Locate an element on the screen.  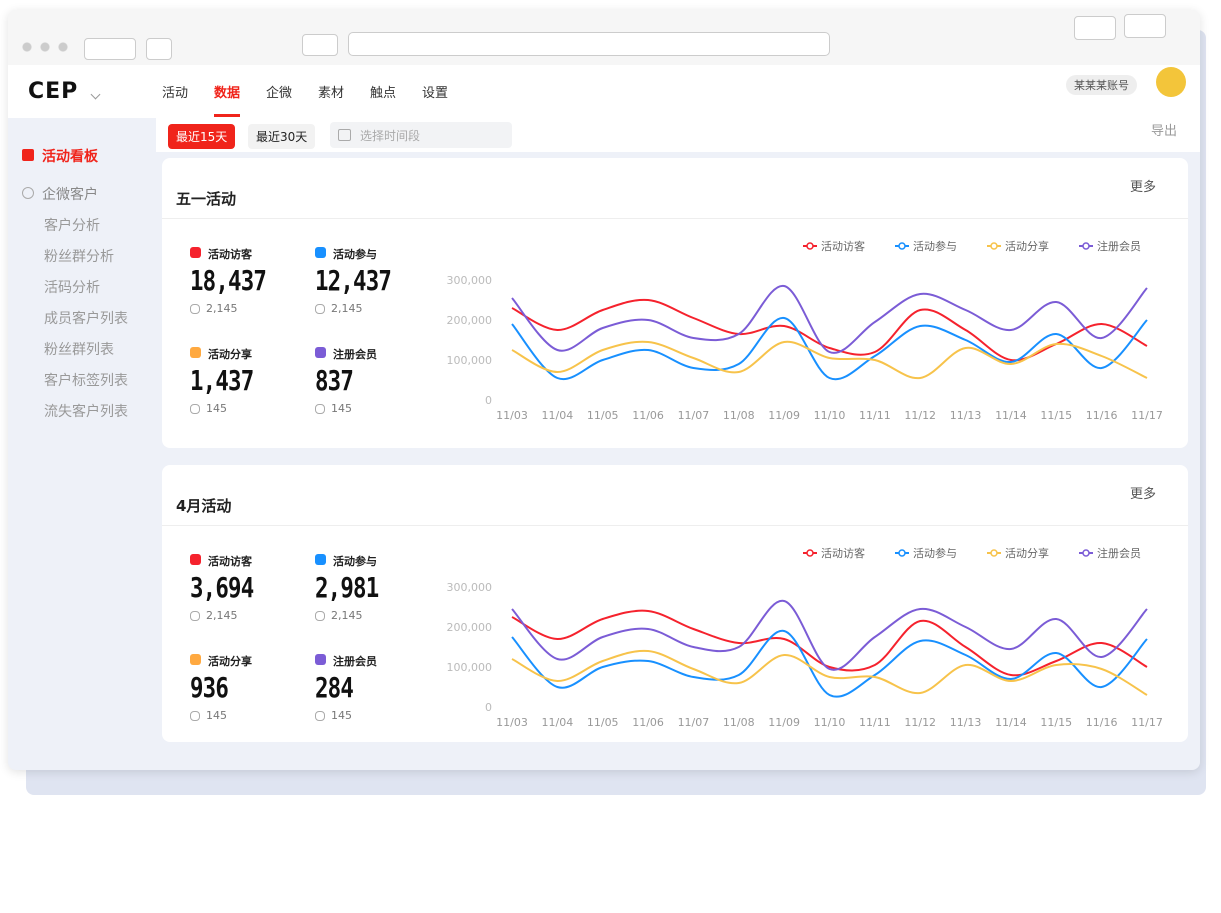
menu-item: 成员客户列表 is located at coordinates (86, 319).